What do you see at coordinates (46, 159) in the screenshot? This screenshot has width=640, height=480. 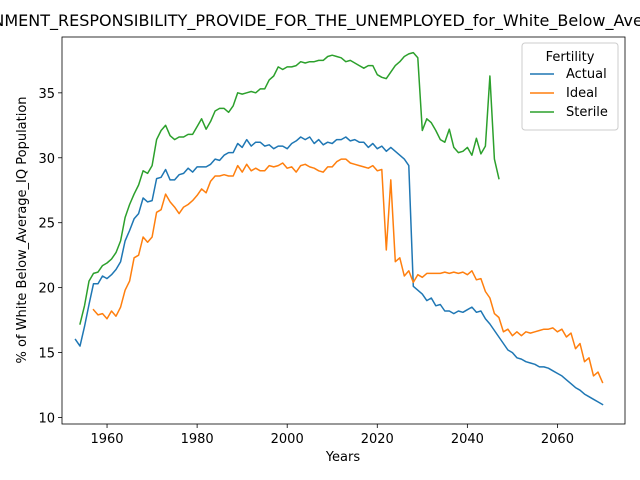 I see `y-tick-label: 30` at bounding box center [46, 159].